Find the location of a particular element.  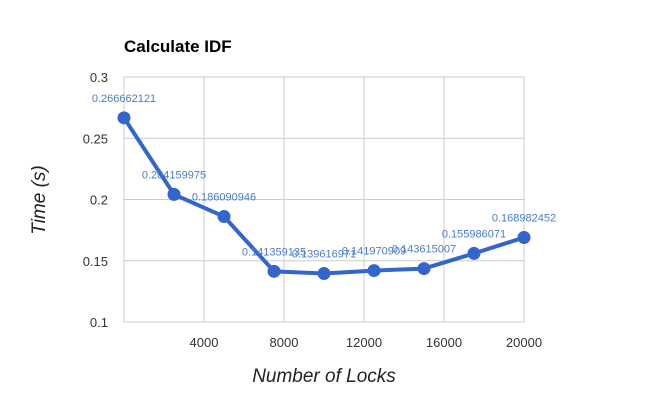

y-tick-label: 0.15 is located at coordinates (95, 261).